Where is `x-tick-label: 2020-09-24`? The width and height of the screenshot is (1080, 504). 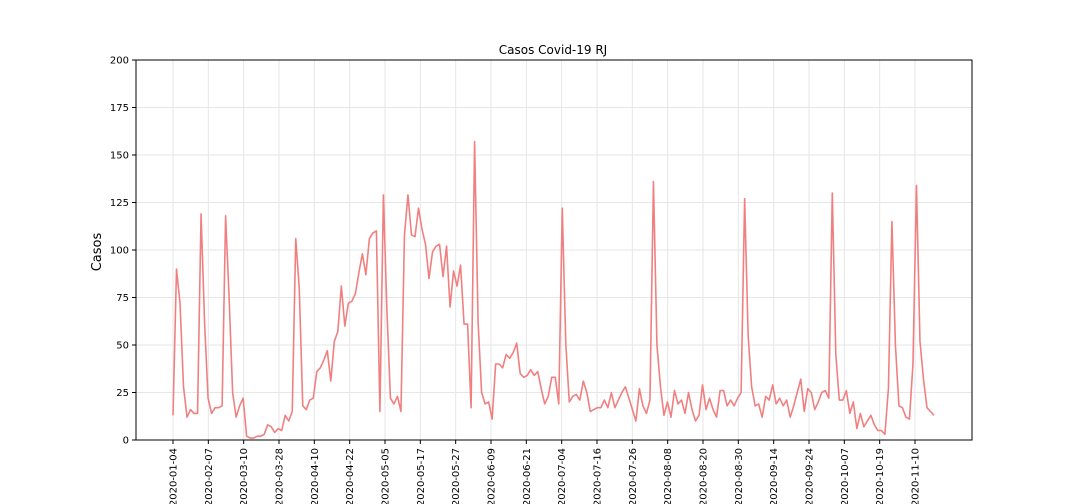
x-tick-label: 2020-09-24 is located at coordinates (810, 476).